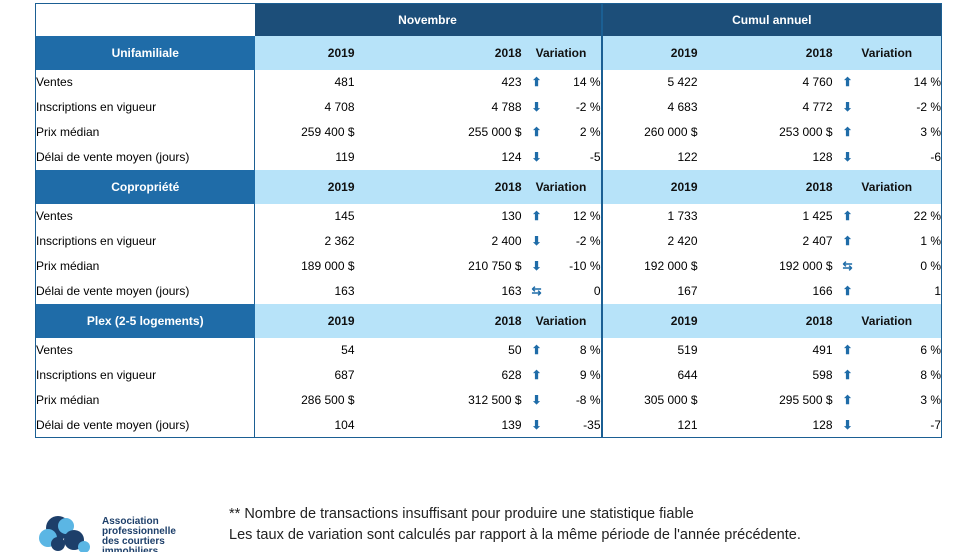  Describe the element at coordinates (938, 291) in the screenshot. I see `variation-cum: 1` at that location.